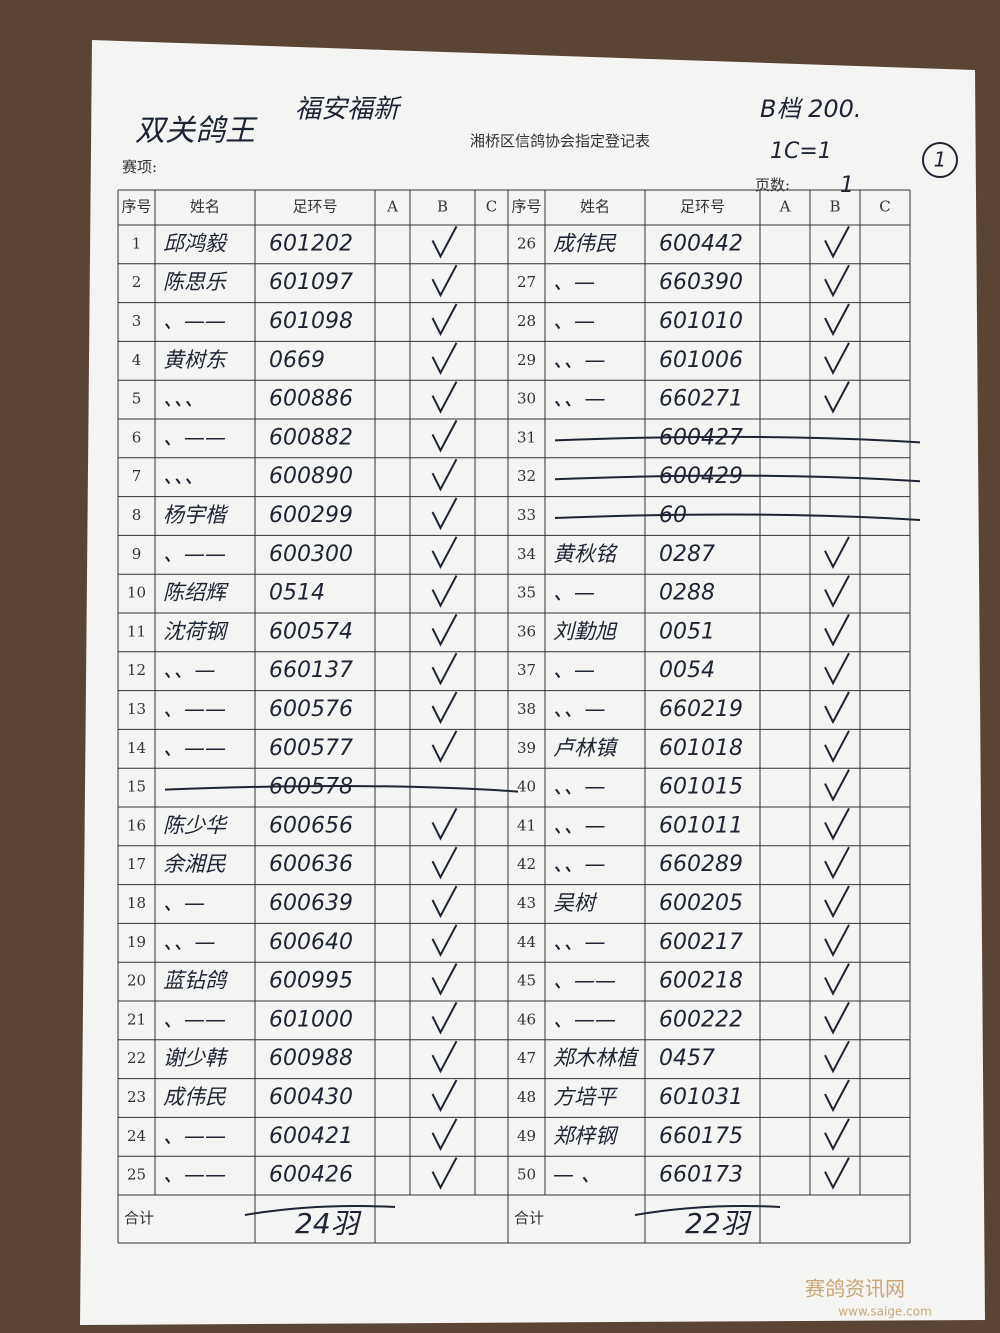 This screenshot has height=1333, width=1000. I want to click on owner-name: 刘勤旭, so click(585, 631).